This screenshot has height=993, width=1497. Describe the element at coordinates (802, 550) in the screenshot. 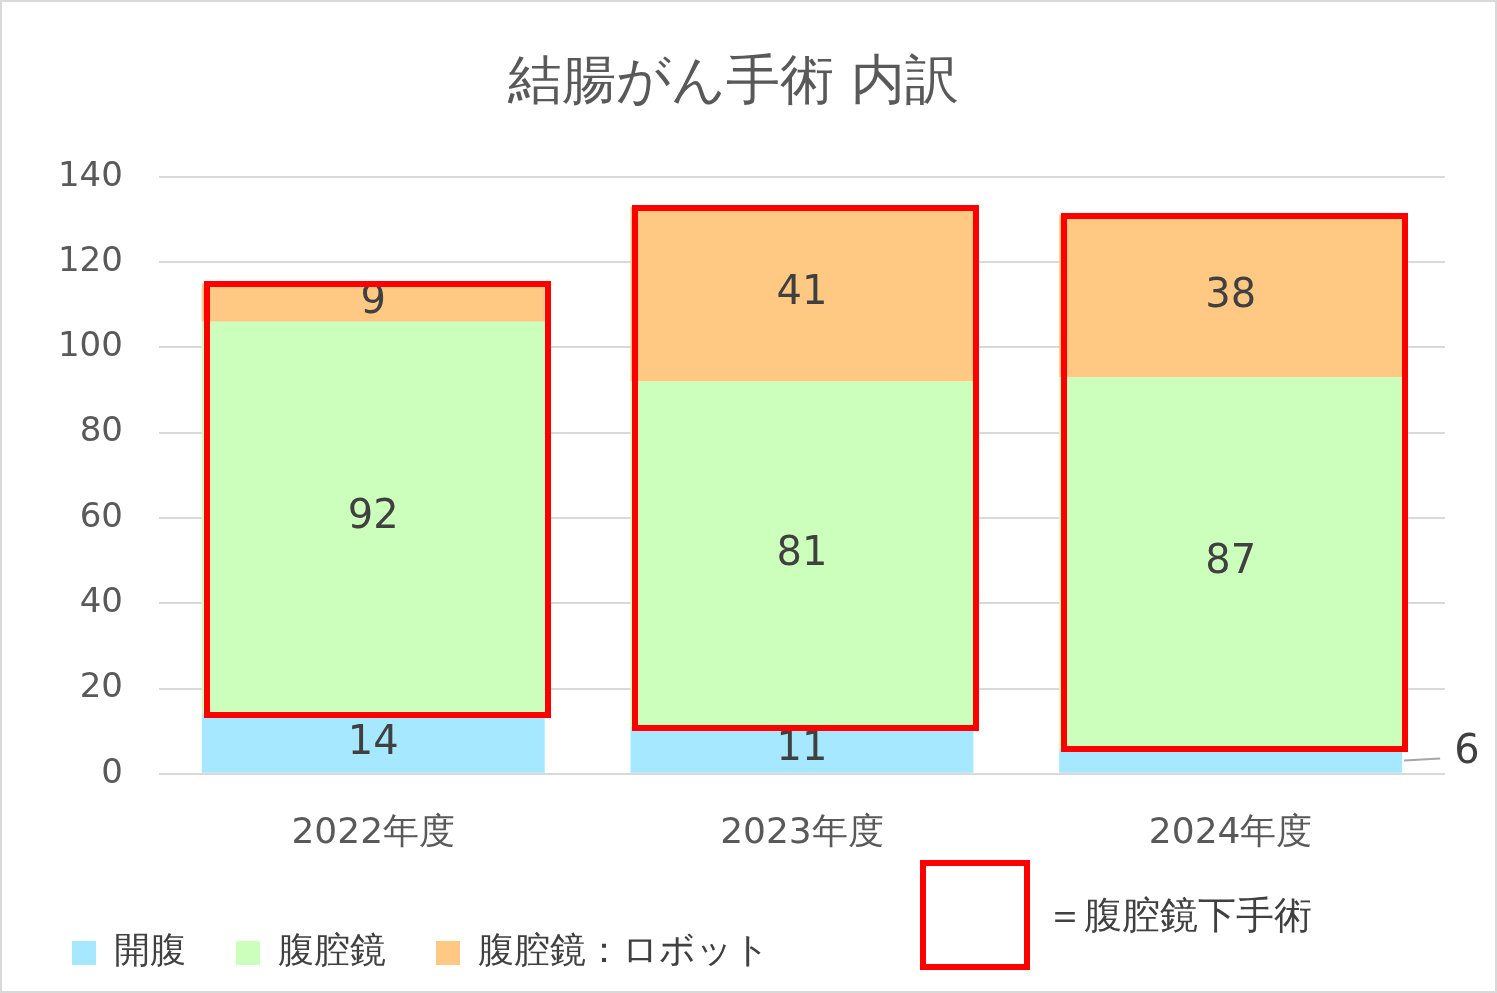

I see `data-label: 81` at that location.